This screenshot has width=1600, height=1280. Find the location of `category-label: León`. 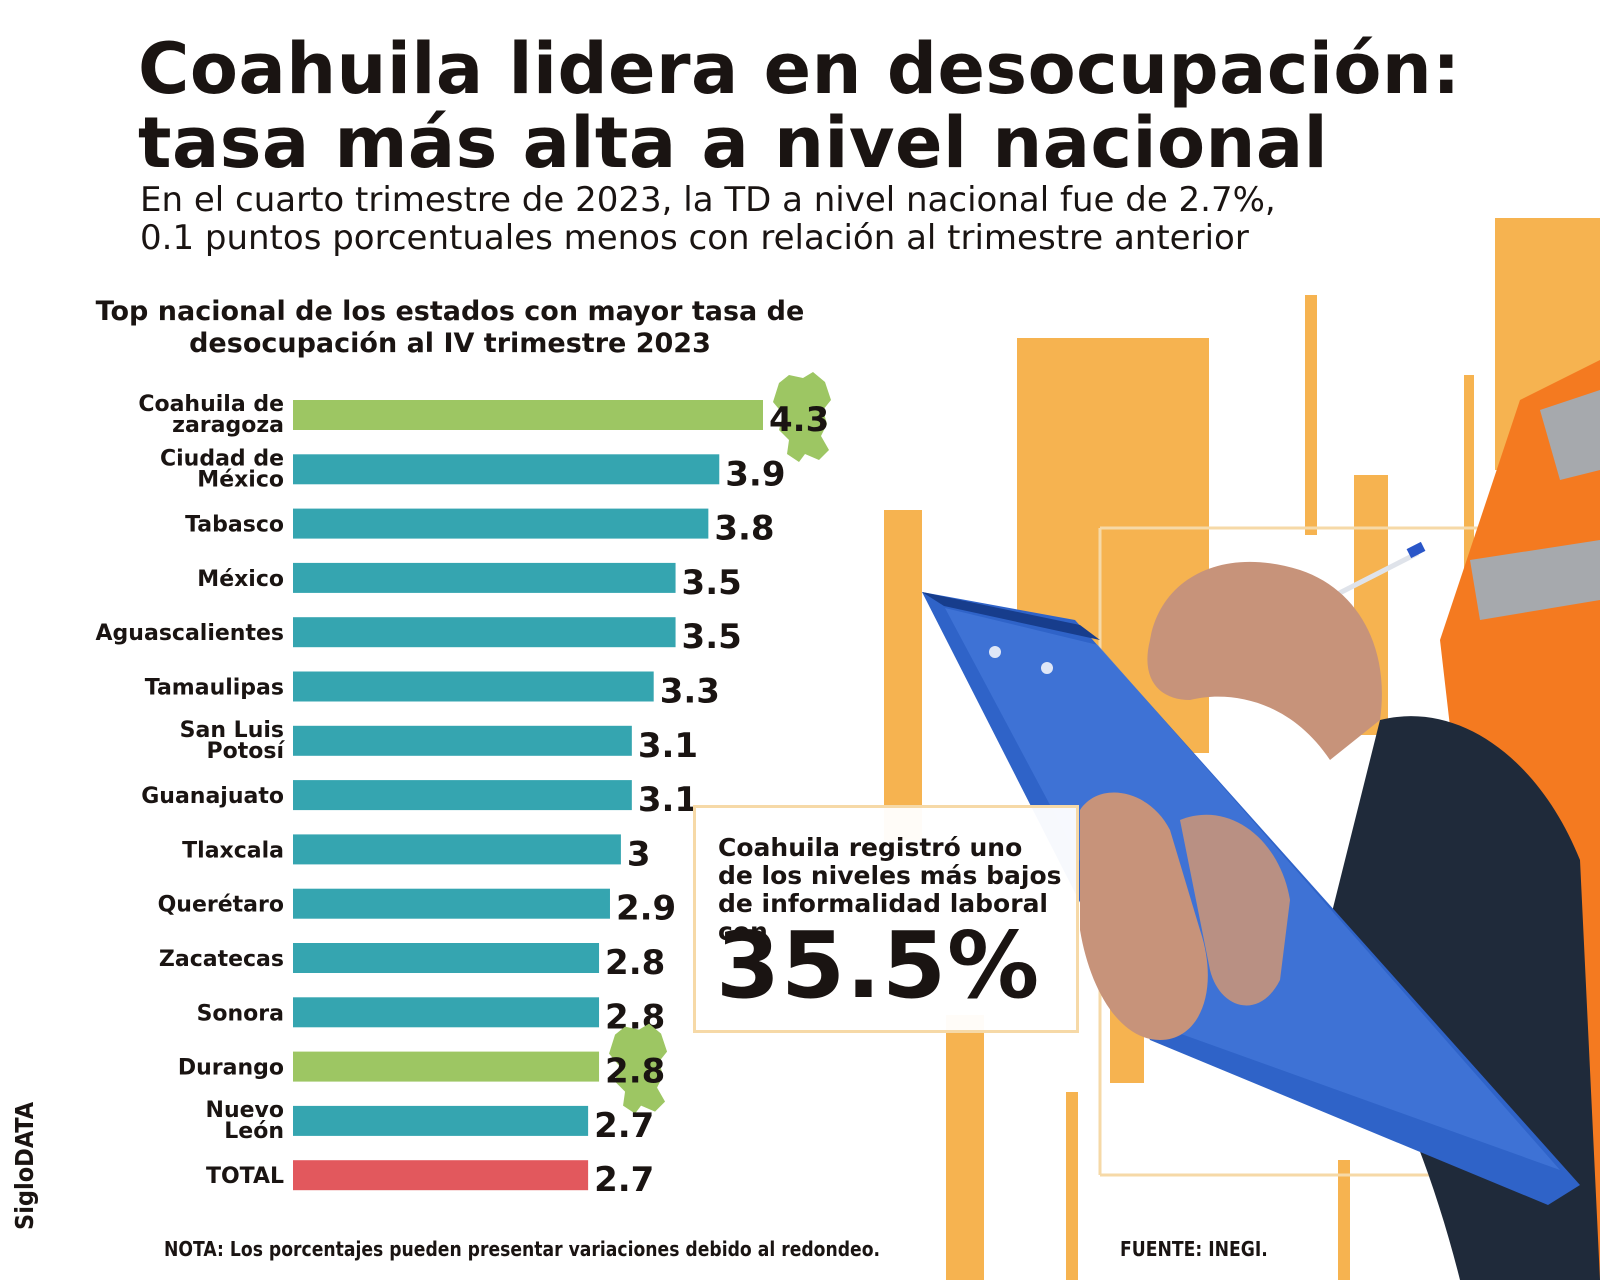

category-label: León is located at coordinates (254, 1131).